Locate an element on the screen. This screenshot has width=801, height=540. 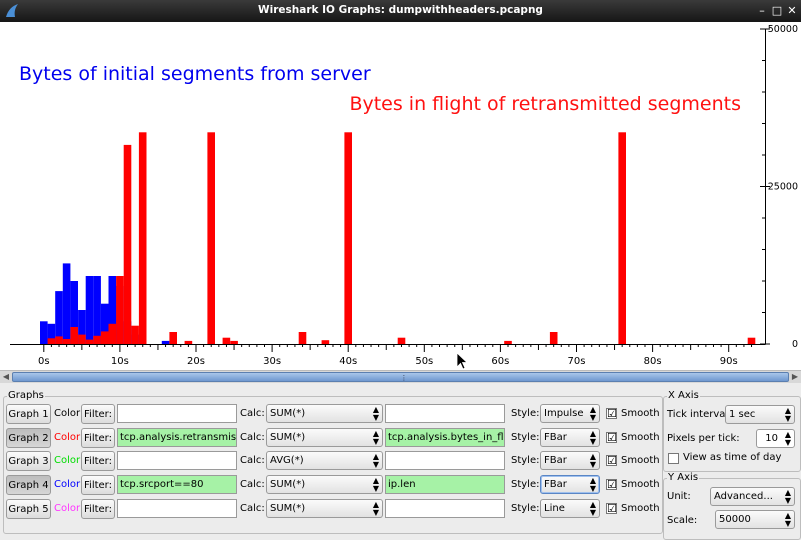
graph-5-color-label: Color is located at coordinates (67, 508).